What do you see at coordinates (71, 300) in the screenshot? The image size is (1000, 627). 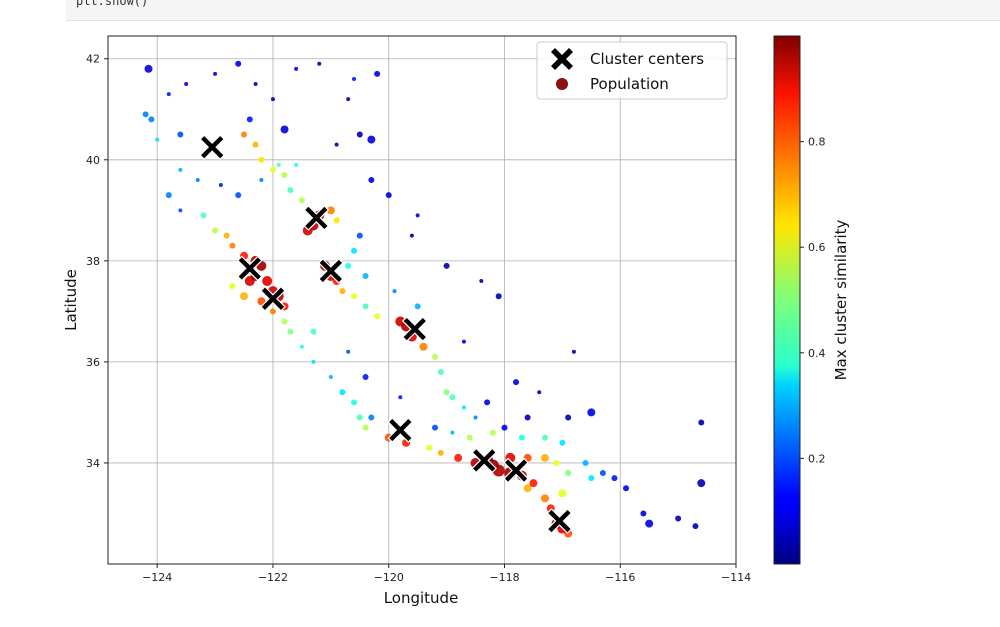 I see `y-axis-label: Latitude` at bounding box center [71, 300].